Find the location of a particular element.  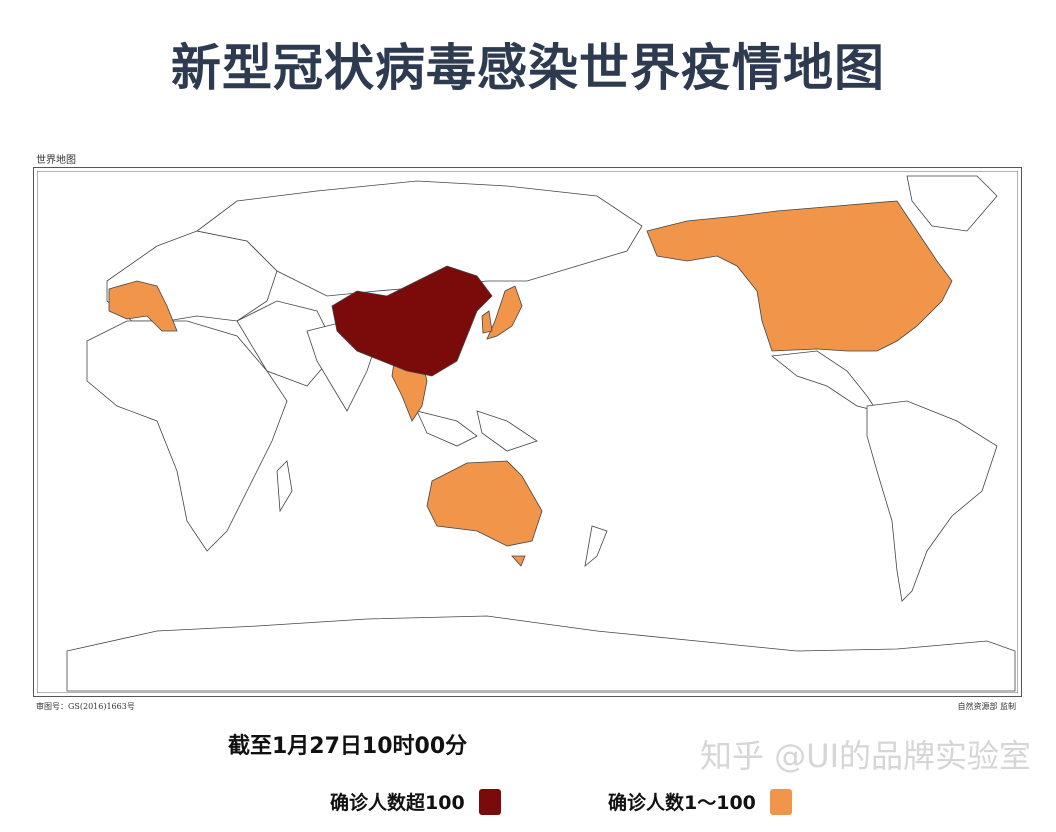

region-tasmania is located at coordinates (518, 561).